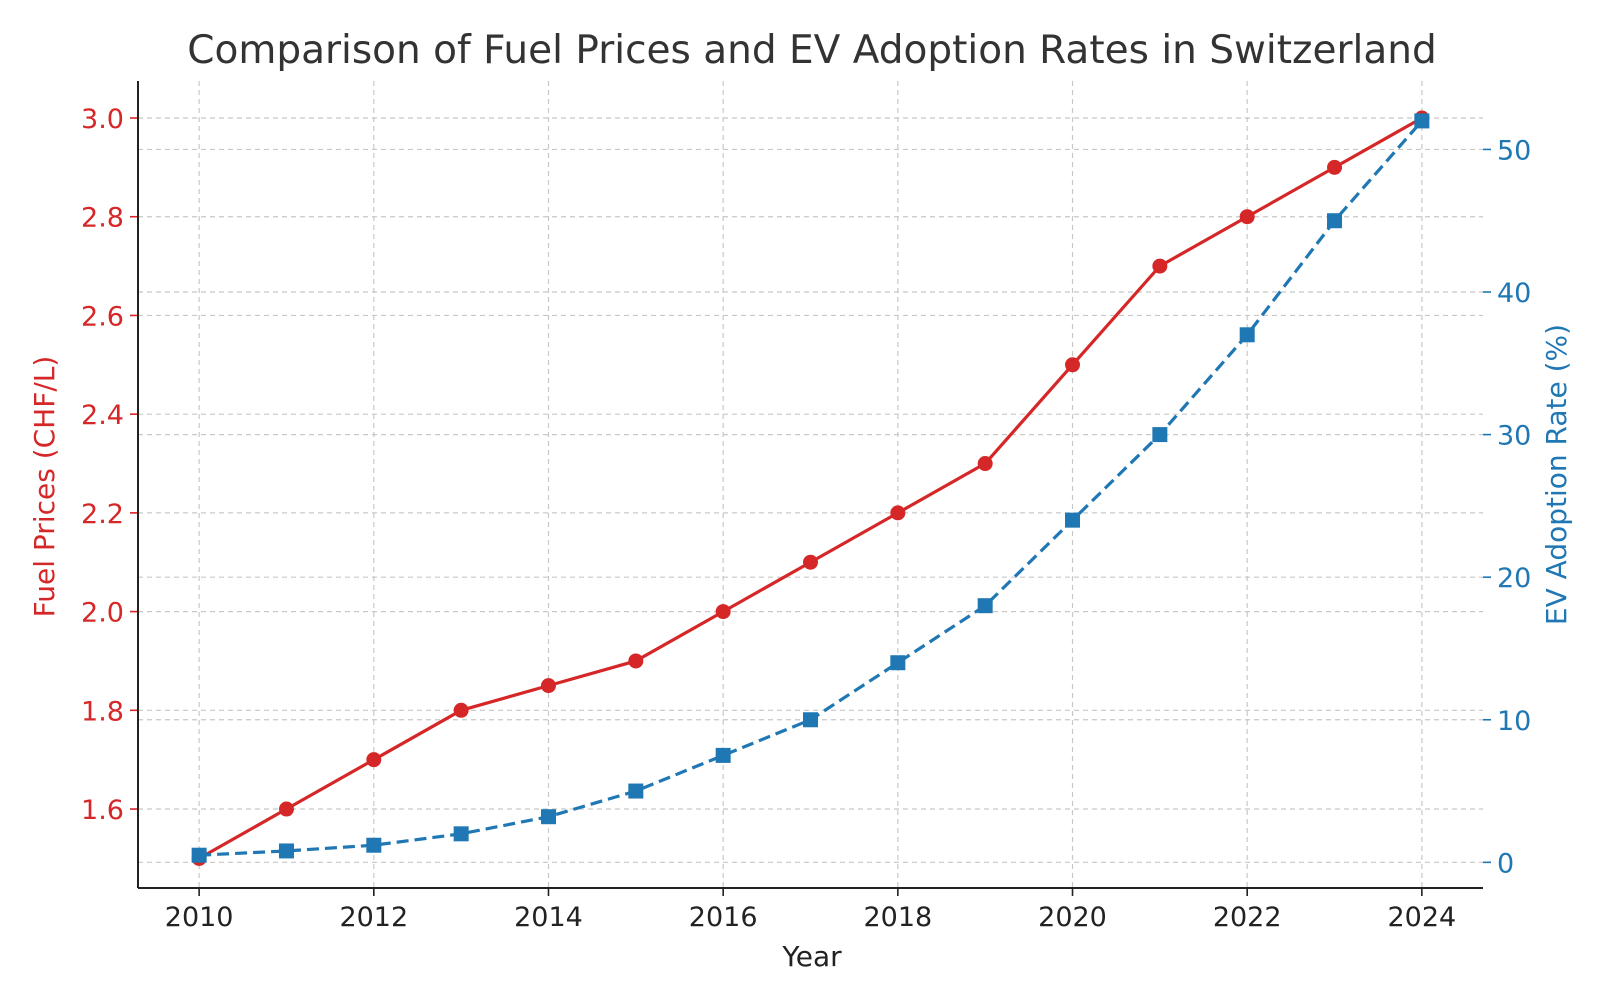  I want to click on right-tick-label: 10, so click(1514, 721).